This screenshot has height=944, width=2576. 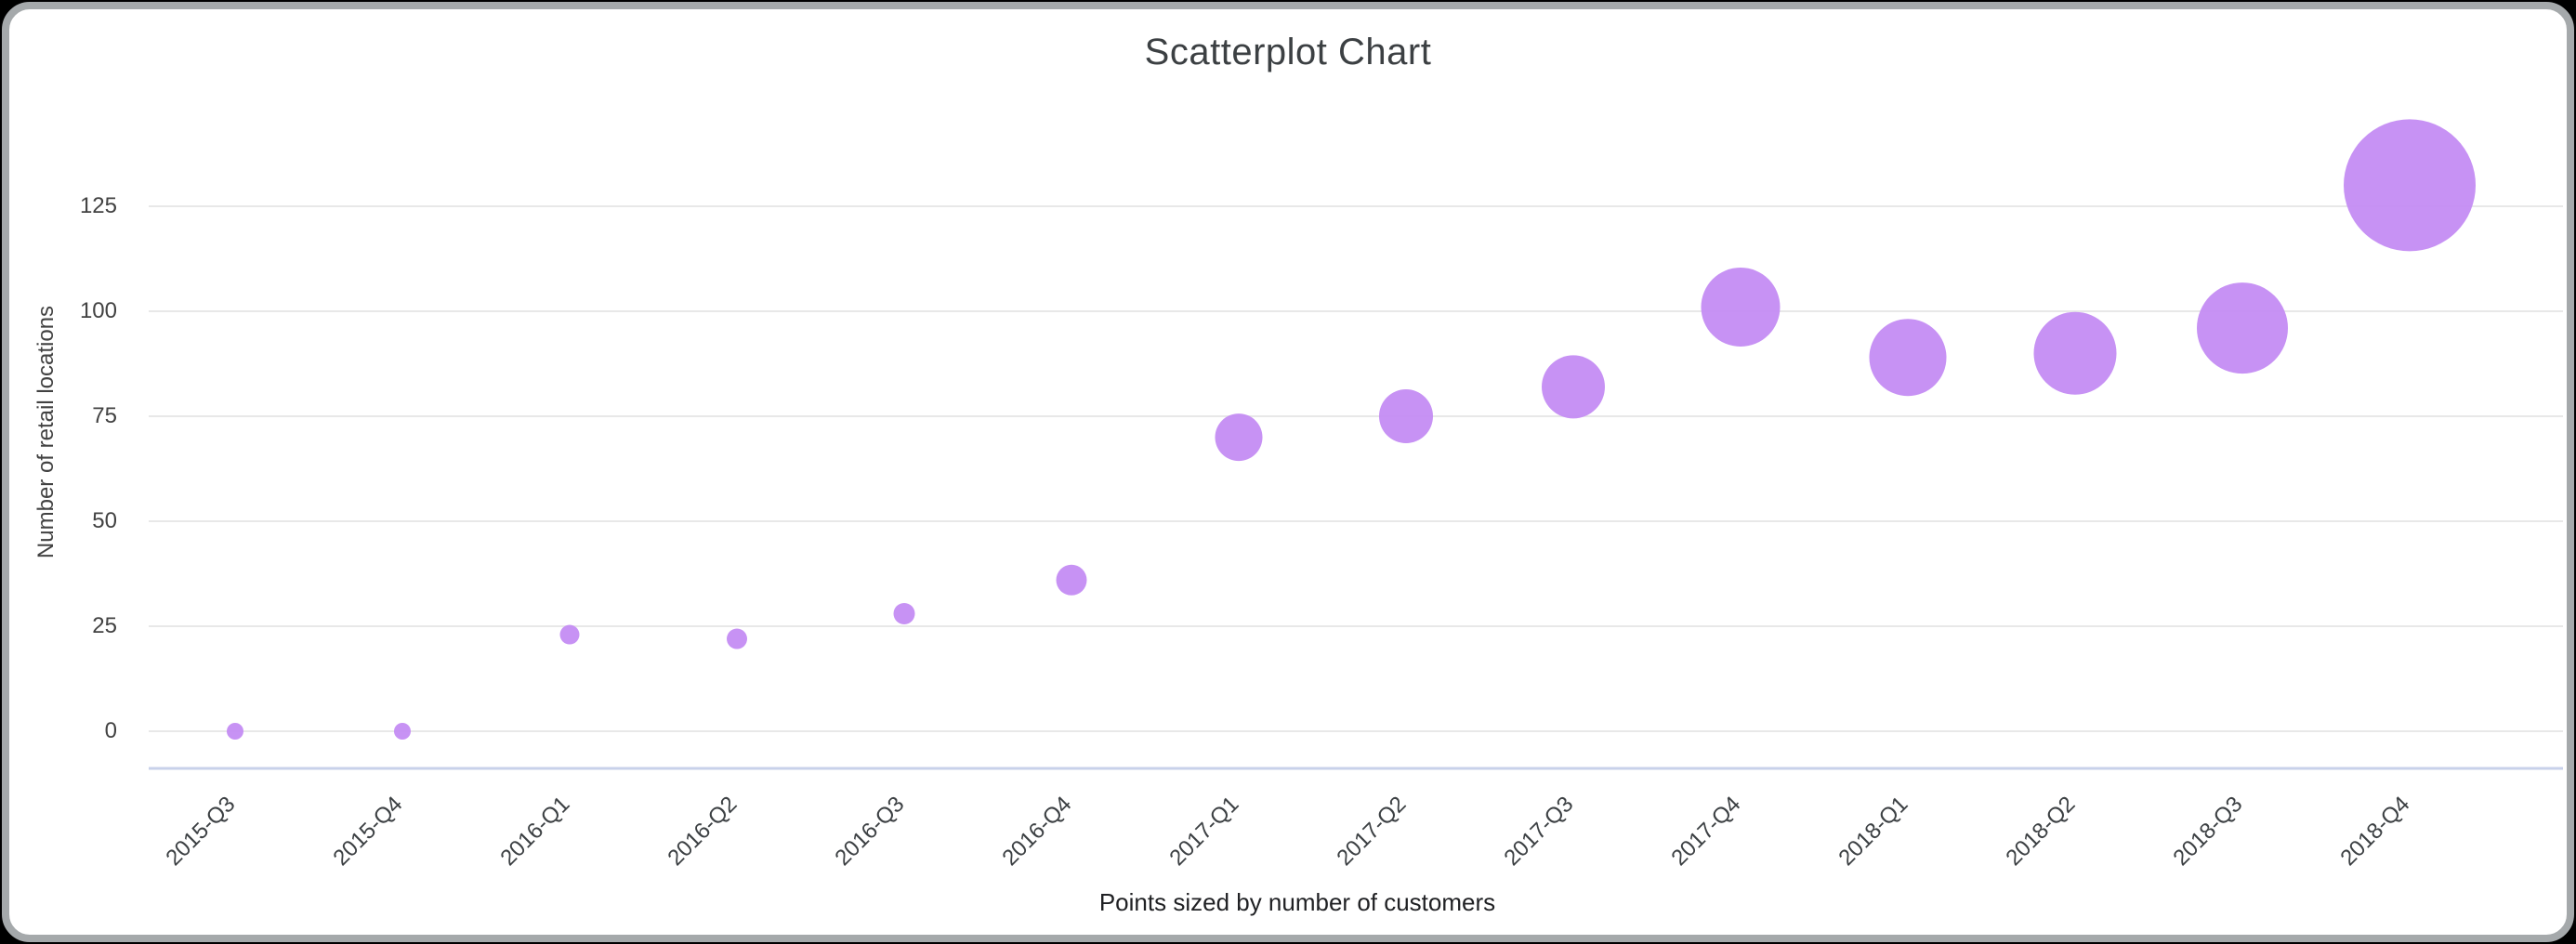 I want to click on data-point-bubble-2015-Q4, so click(x=402, y=731).